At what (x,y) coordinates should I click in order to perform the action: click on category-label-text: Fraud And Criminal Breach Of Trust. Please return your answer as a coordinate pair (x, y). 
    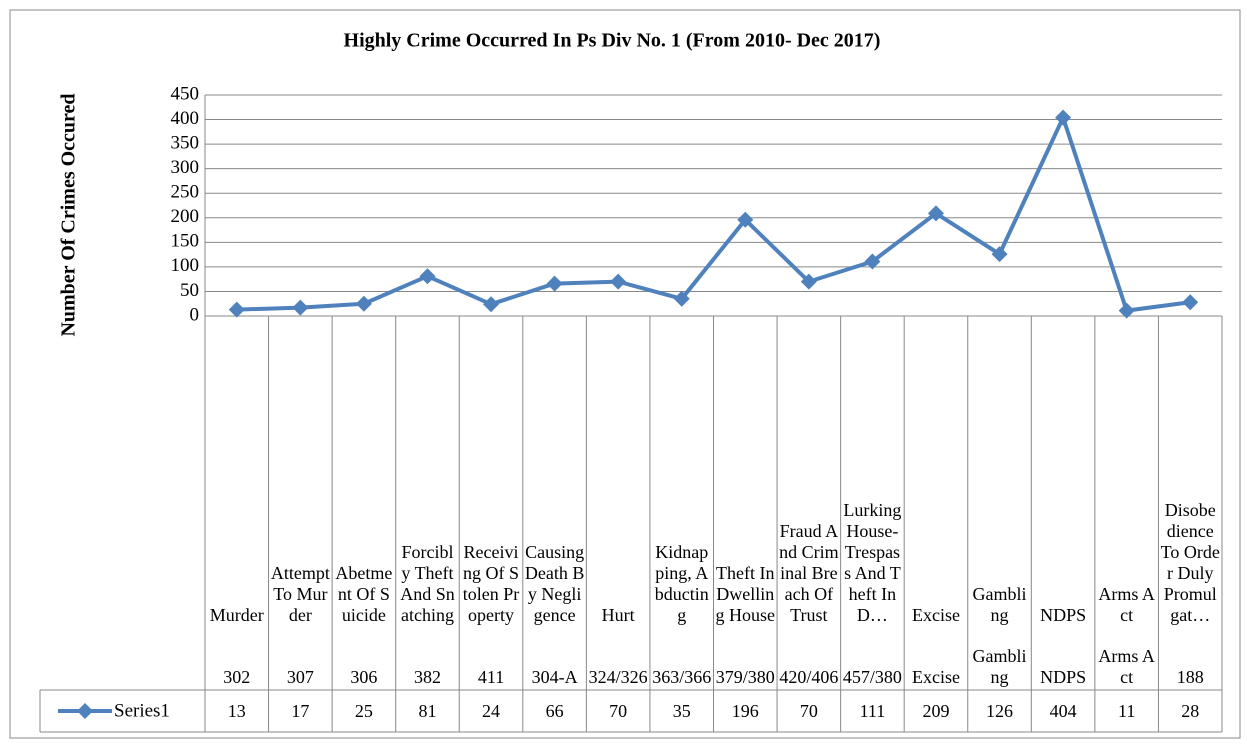
    Looking at the image, I should click on (809, 573).